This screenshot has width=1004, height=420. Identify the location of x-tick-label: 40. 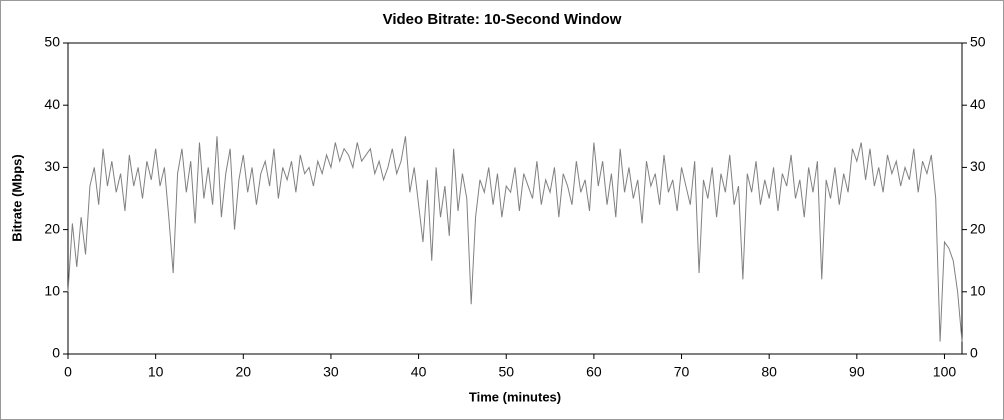
(419, 372).